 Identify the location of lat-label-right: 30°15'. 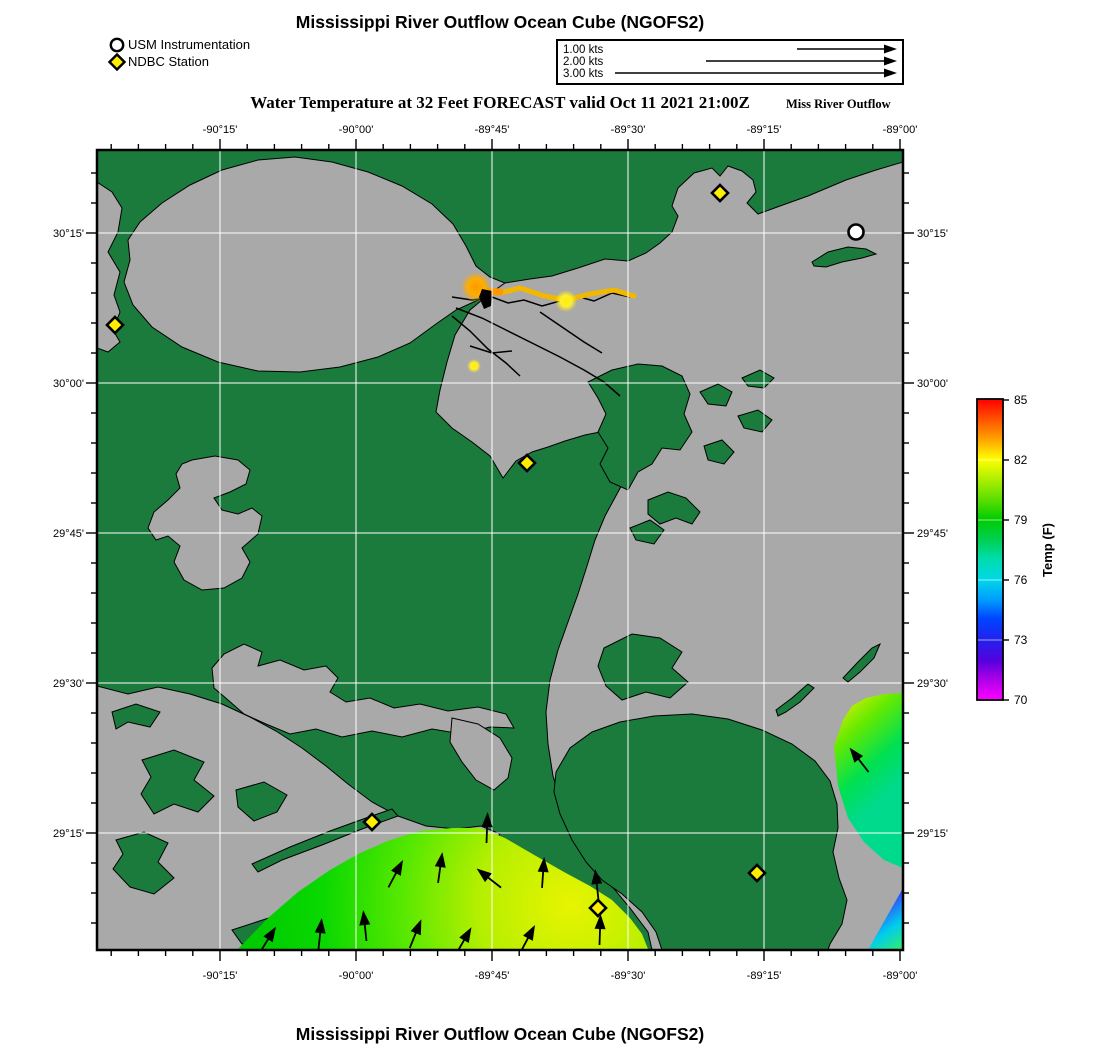
(932, 234).